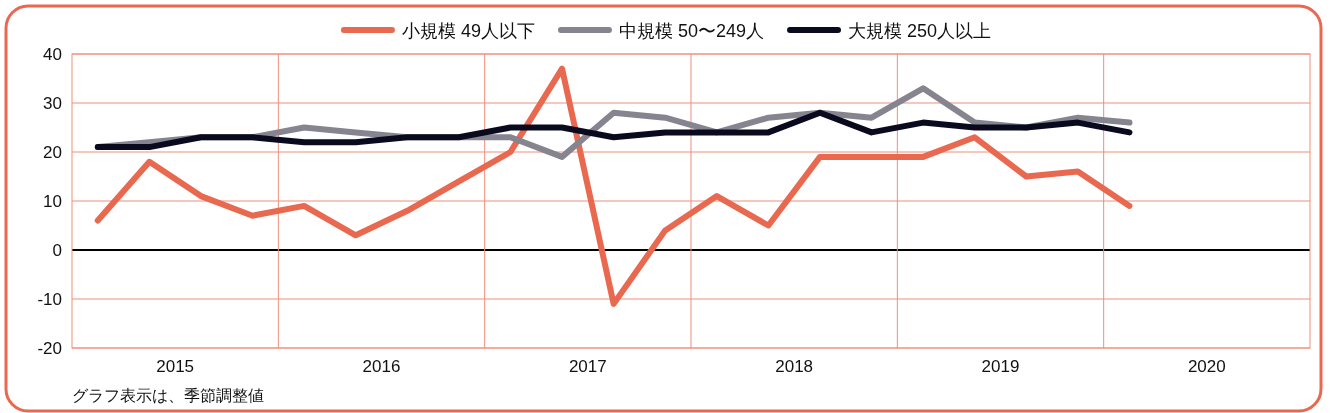 This screenshot has width=1335, height=413. What do you see at coordinates (49, 348) in the screenshot?
I see `y-tick-label: -20` at bounding box center [49, 348].